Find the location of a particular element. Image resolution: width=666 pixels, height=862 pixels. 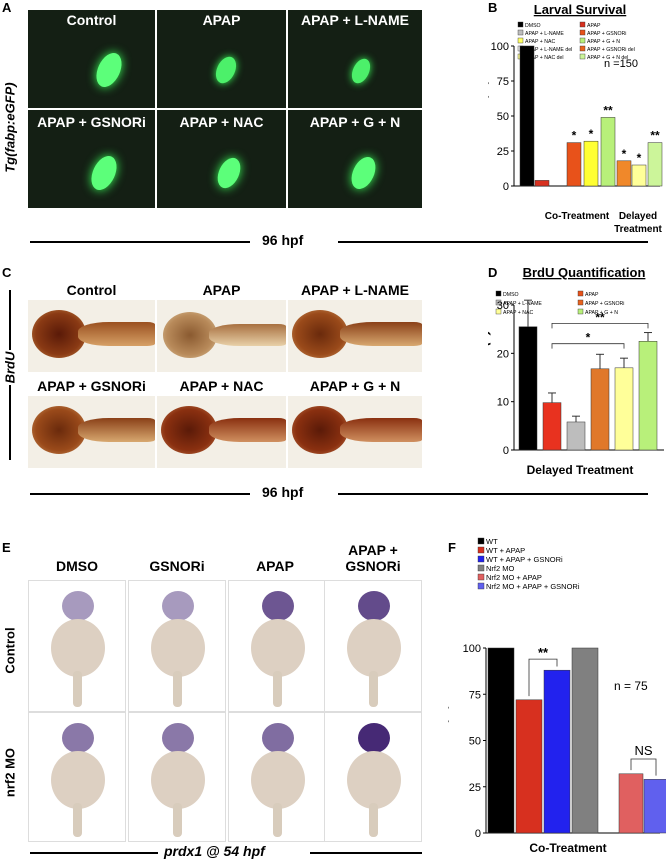

gfp-image-6: APAP + G + N is located at coordinates (355, 159).